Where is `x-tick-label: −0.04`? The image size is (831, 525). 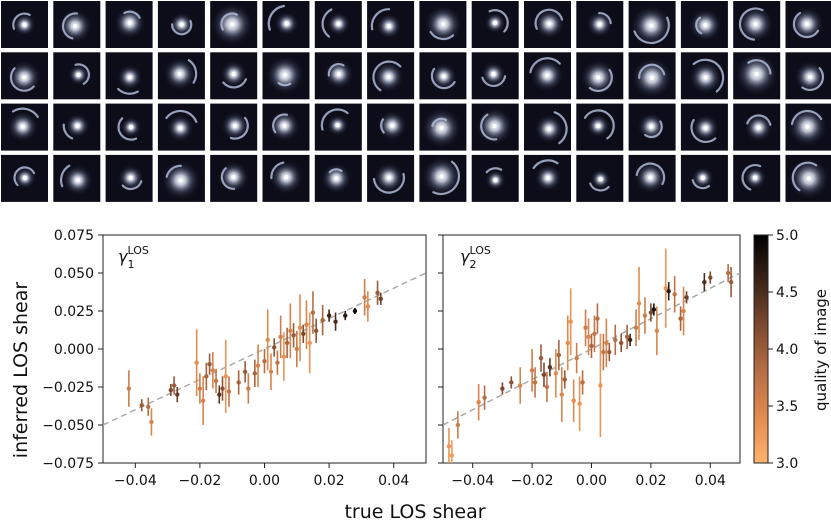
x-tick-label: −0.04 is located at coordinates (135, 481).